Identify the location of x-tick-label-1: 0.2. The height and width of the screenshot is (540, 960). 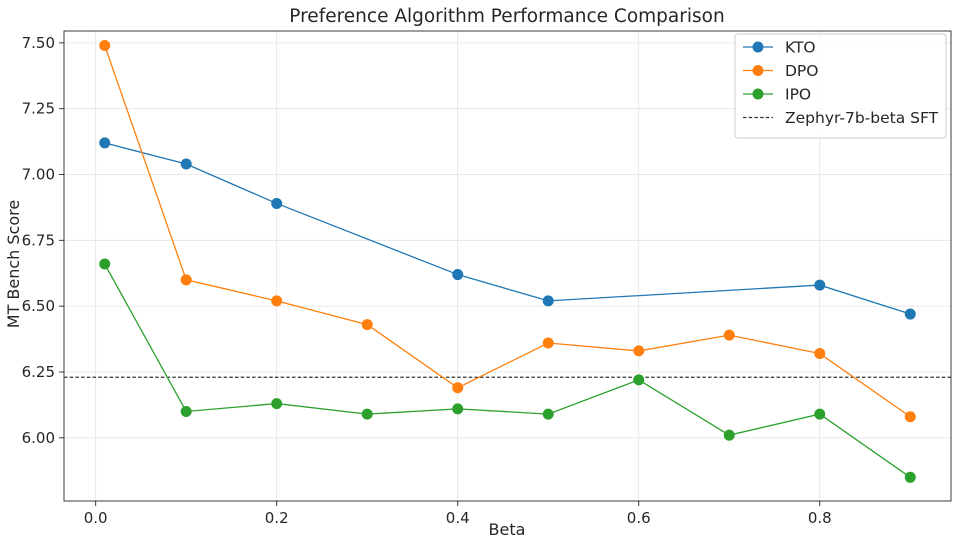
(277, 518).